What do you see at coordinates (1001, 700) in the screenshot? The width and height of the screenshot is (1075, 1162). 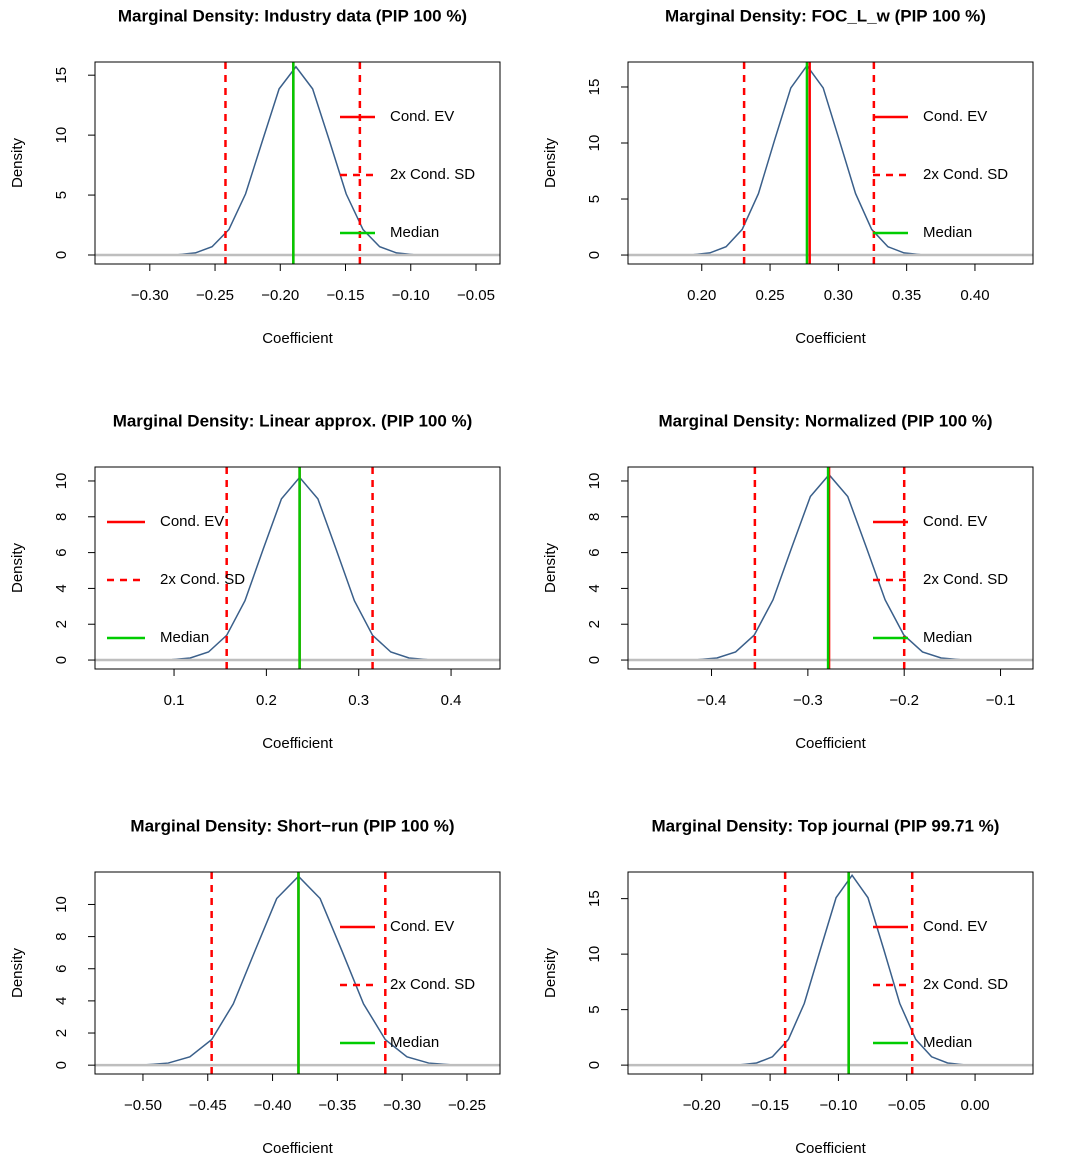 I see `x-tick-label: −0.1` at bounding box center [1001, 700].